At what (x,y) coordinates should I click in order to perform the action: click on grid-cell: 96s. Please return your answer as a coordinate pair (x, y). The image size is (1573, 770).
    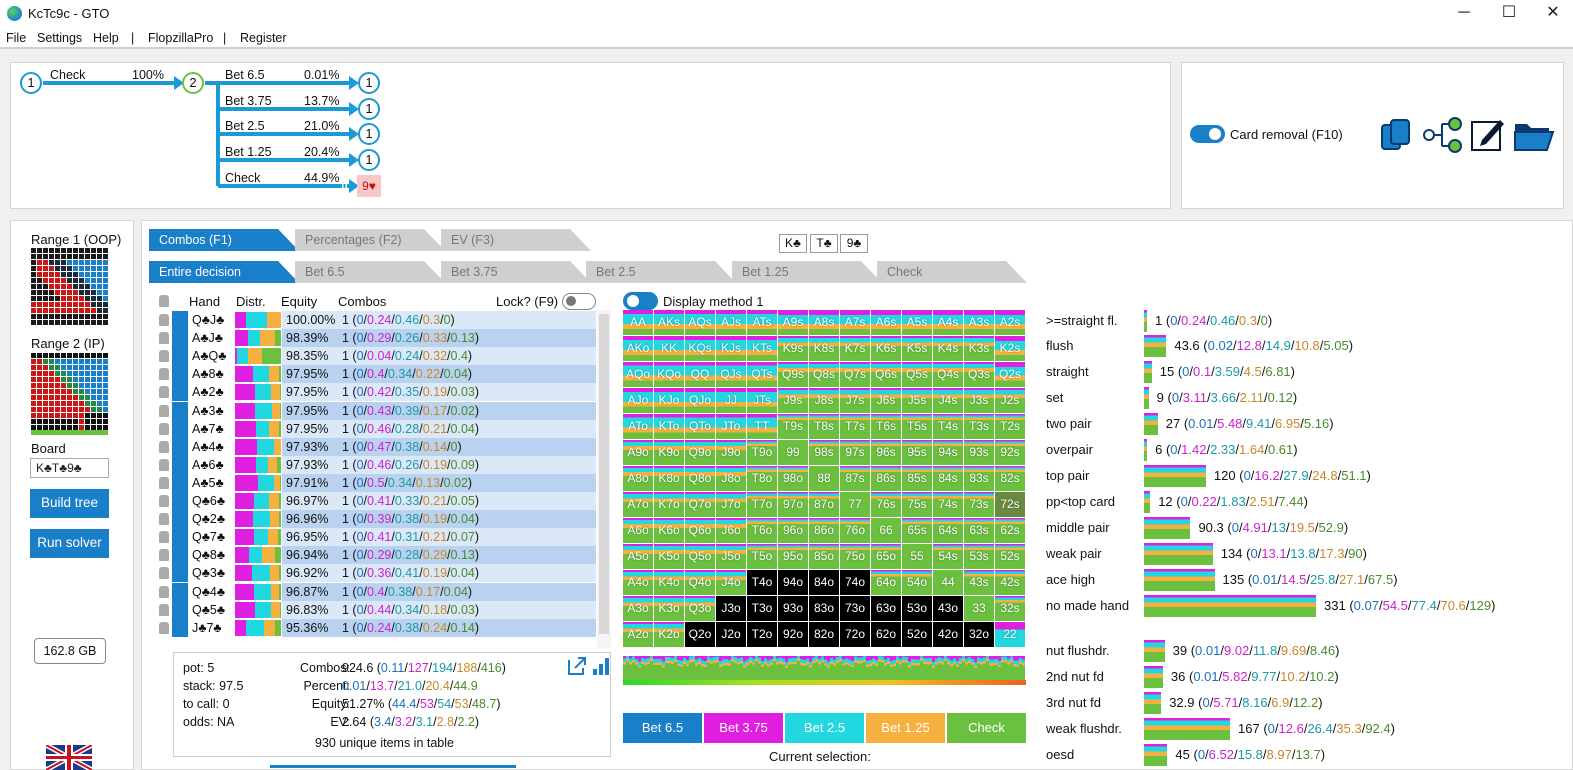
    Looking at the image, I should click on (886, 452).